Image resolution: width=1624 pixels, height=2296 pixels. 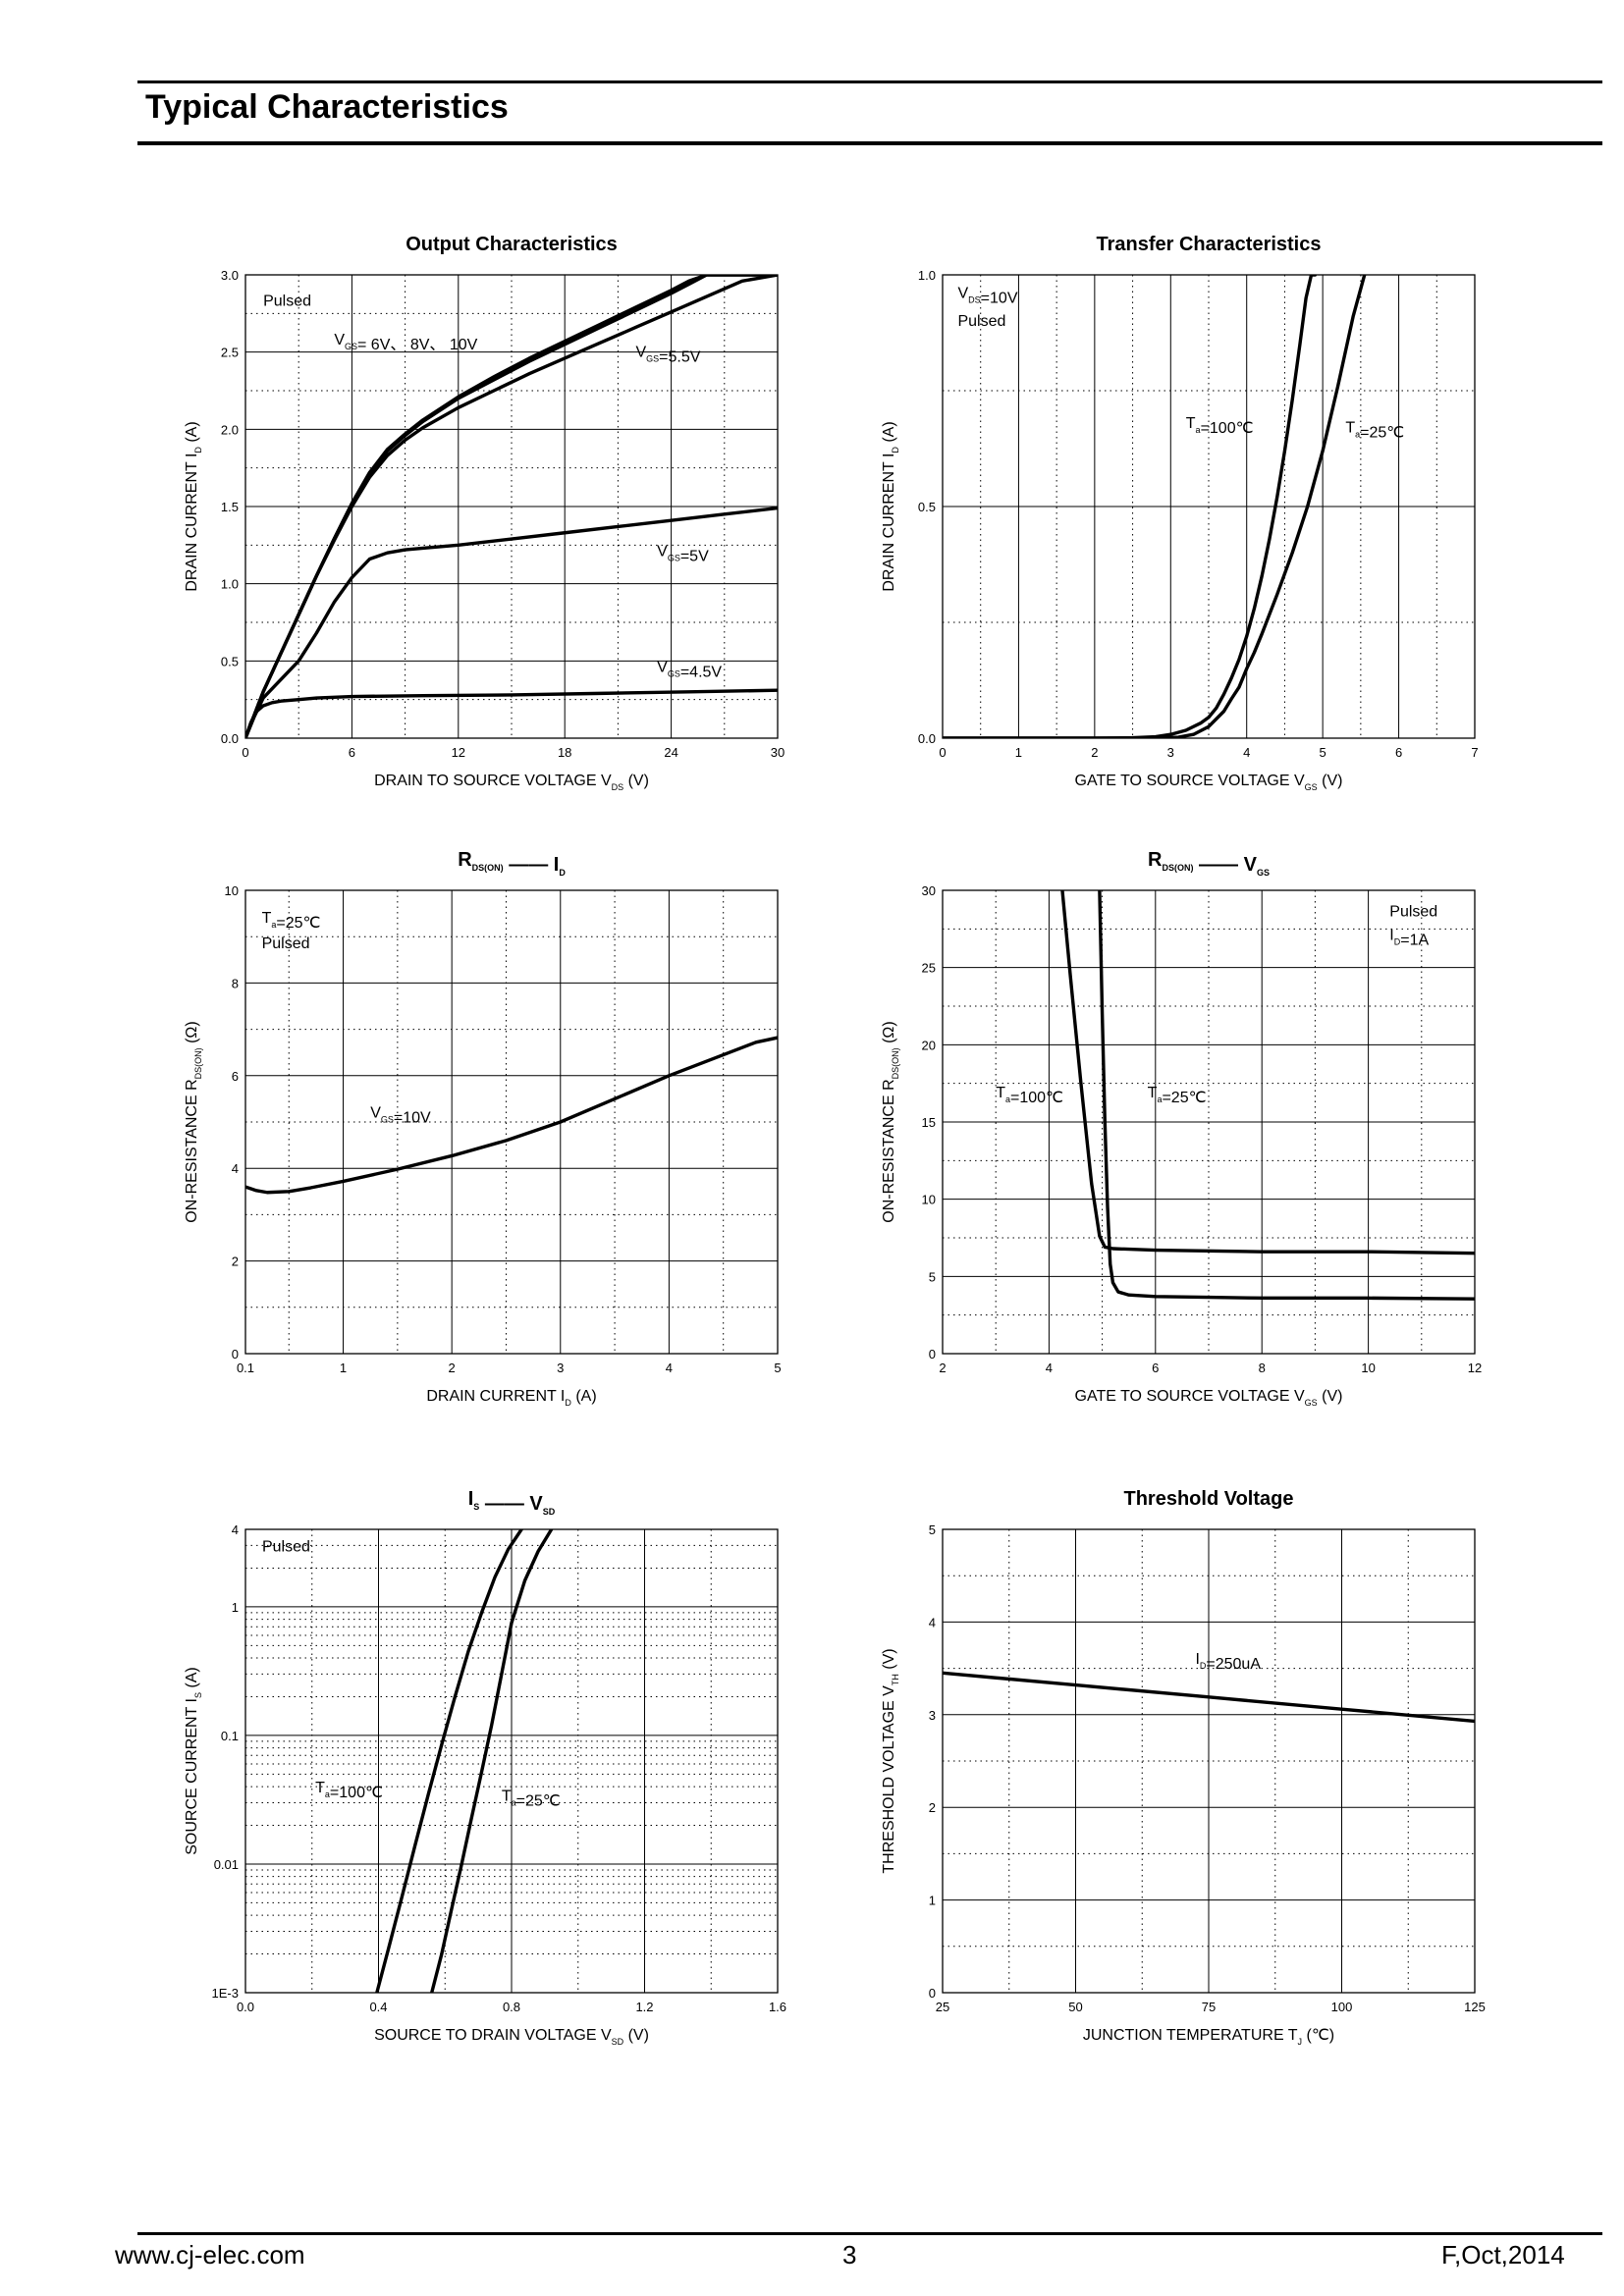 I want to click on y-tick-label: 1.5, so click(x=230, y=507).